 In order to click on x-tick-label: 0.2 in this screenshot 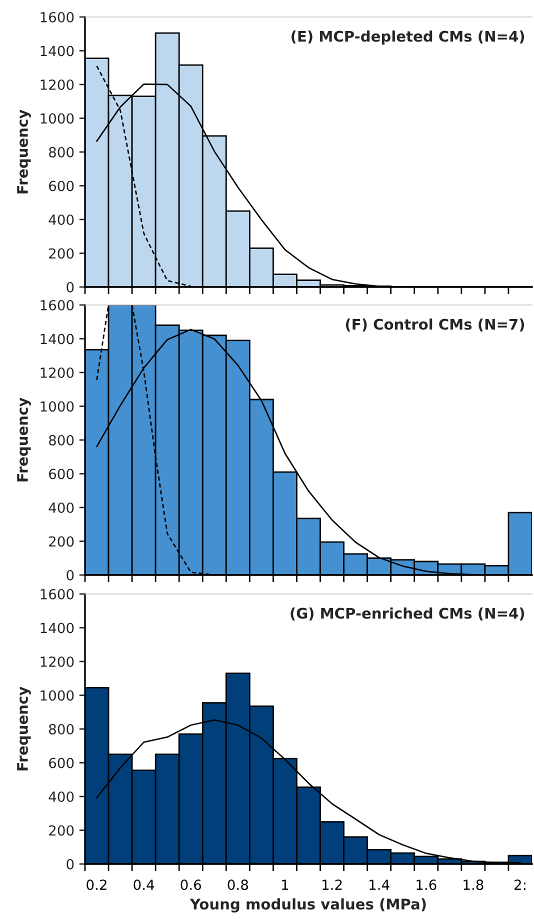, I will do `click(96, 885)`.